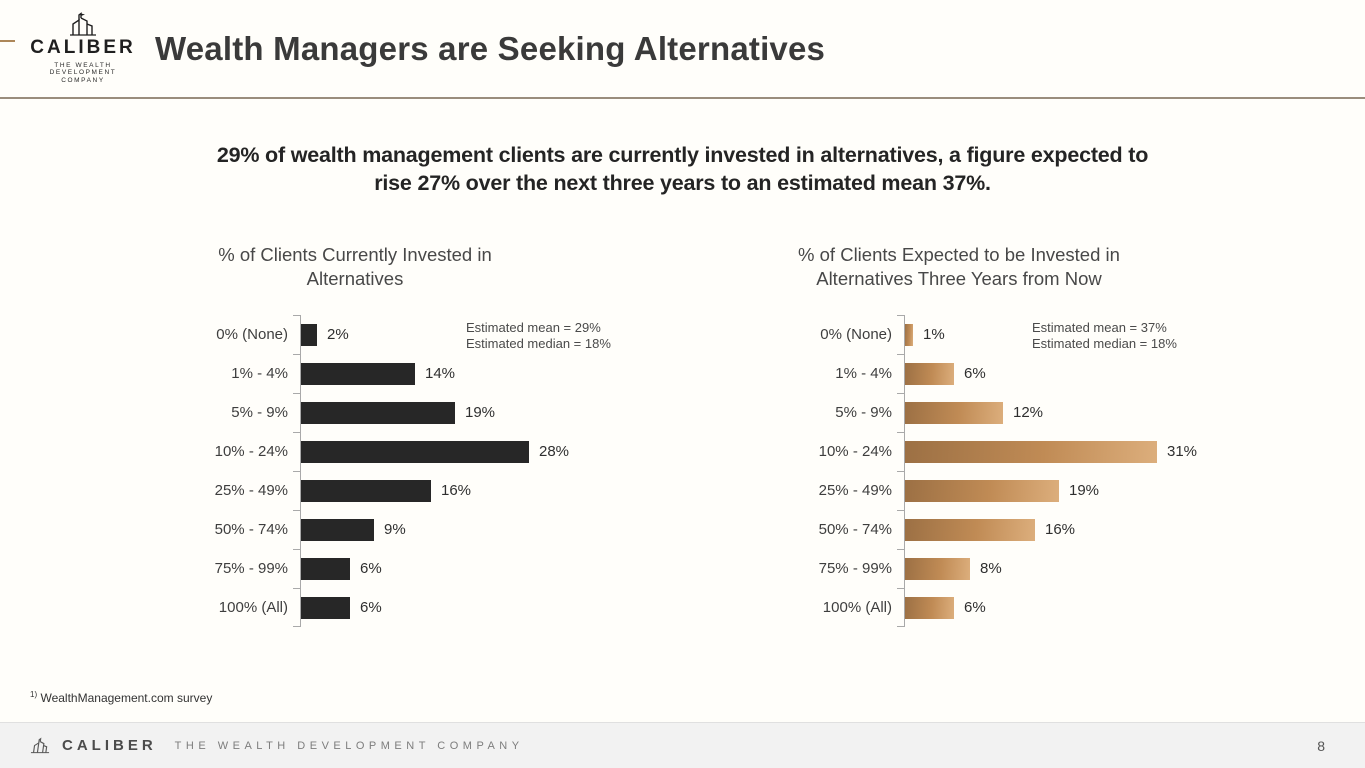 The image size is (1365, 768). Describe the element at coordinates (1084, 490) in the screenshot. I see `value-label: 19%` at that location.